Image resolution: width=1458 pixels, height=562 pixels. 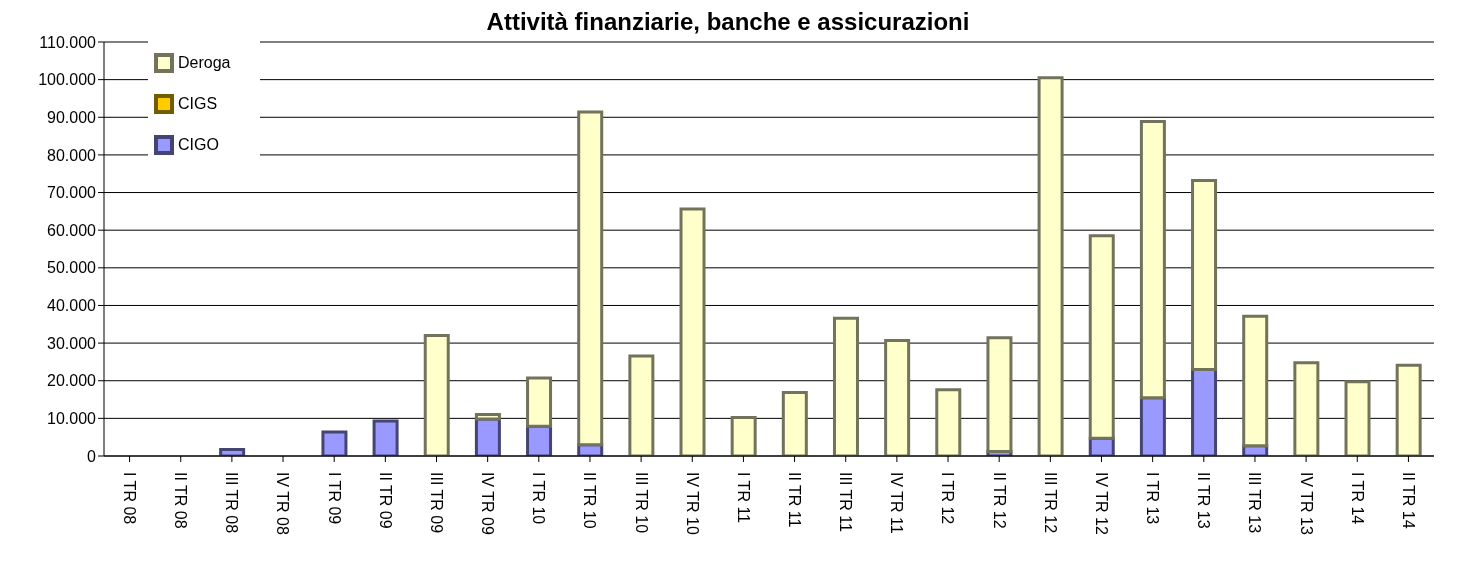 What do you see at coordinates (232, 503) in the screenshot?
I see `x-tick-label: III TR 08` at bounding box center [232, 503].